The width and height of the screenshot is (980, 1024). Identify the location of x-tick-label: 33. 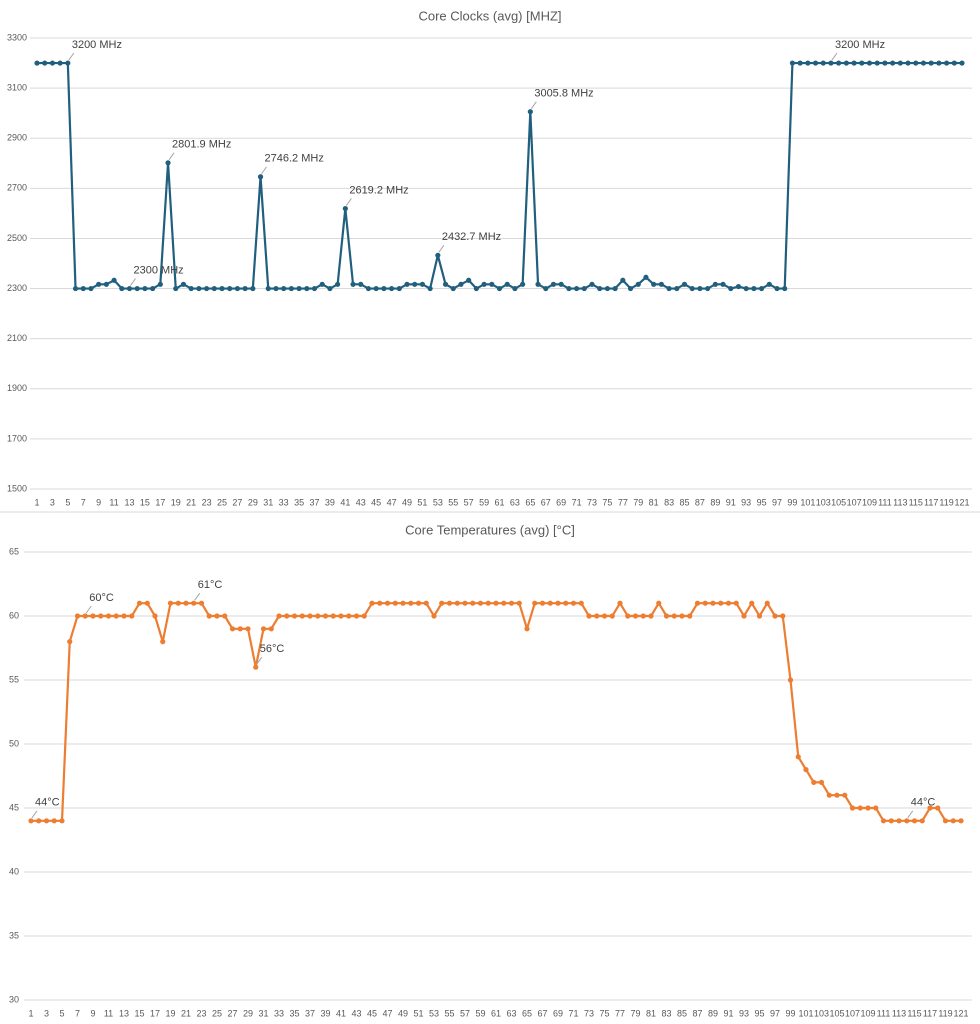
(279, 1013).